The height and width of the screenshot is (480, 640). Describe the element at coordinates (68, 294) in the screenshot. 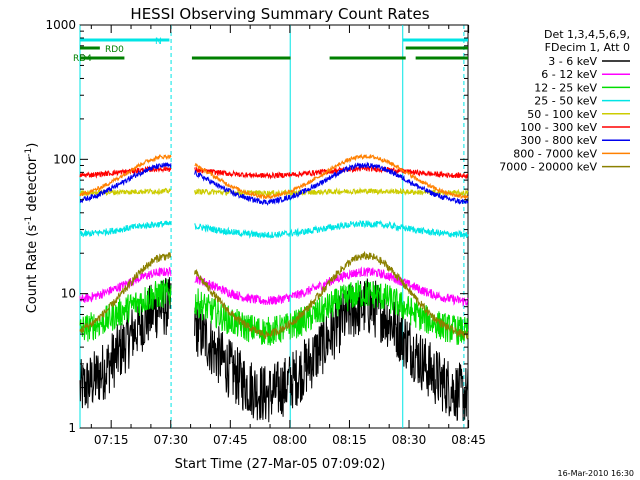

I see `y-tick-label: 10` at that location.